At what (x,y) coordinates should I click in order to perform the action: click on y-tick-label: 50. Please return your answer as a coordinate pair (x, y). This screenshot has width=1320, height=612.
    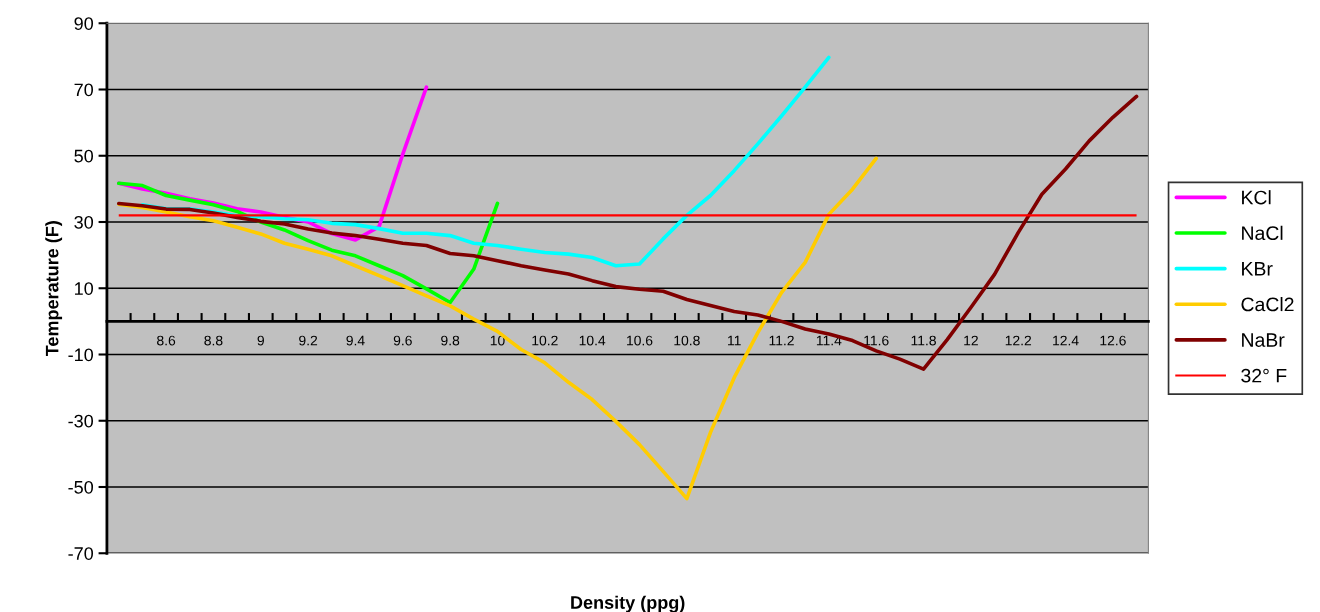
    Looking at the image, I should click on (84, 156).